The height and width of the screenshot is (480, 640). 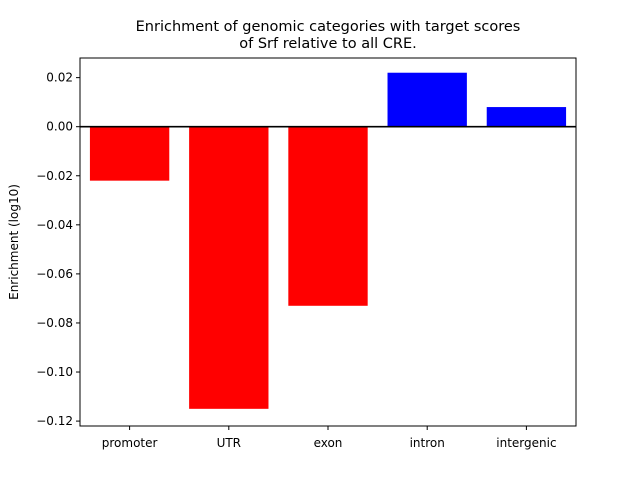 What do you see at coordinates (130, 443) in the screenshot?
I see `x-tick-label: promoter` at bounding box center [130, 443].